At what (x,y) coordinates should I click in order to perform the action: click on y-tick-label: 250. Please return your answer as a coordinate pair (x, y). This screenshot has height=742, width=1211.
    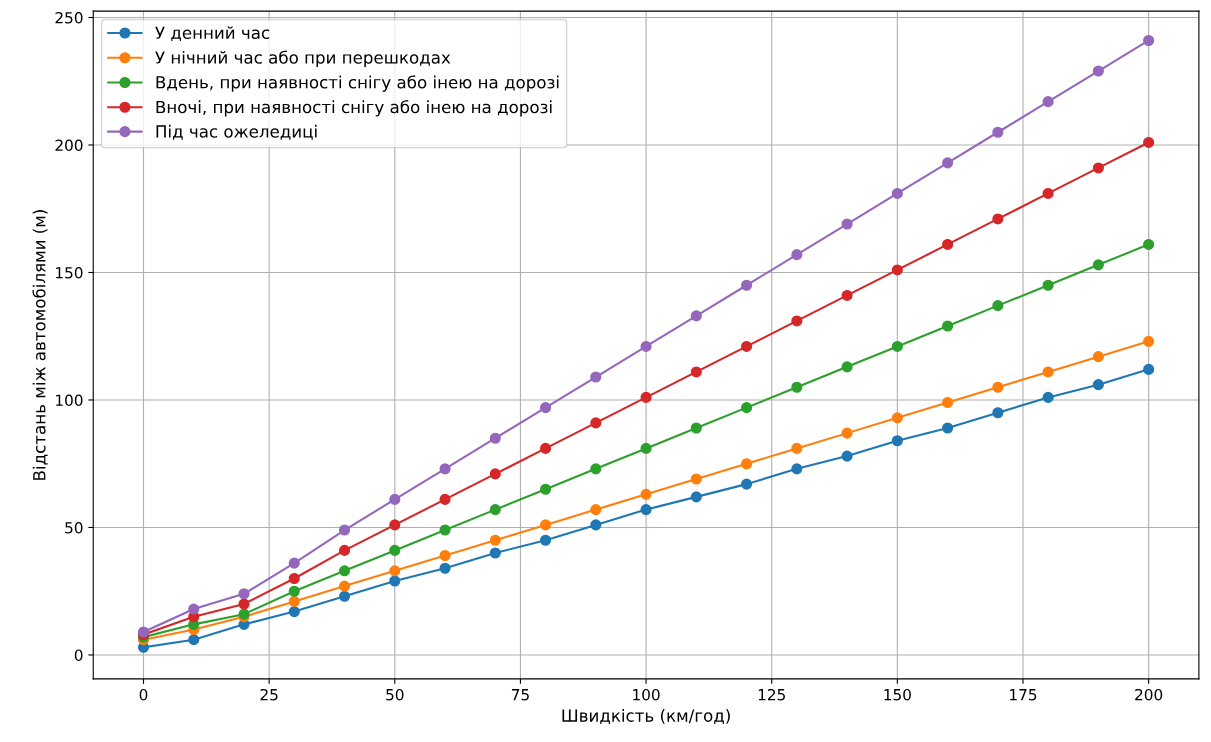
    Looking at the image, I should click on (69, 17).